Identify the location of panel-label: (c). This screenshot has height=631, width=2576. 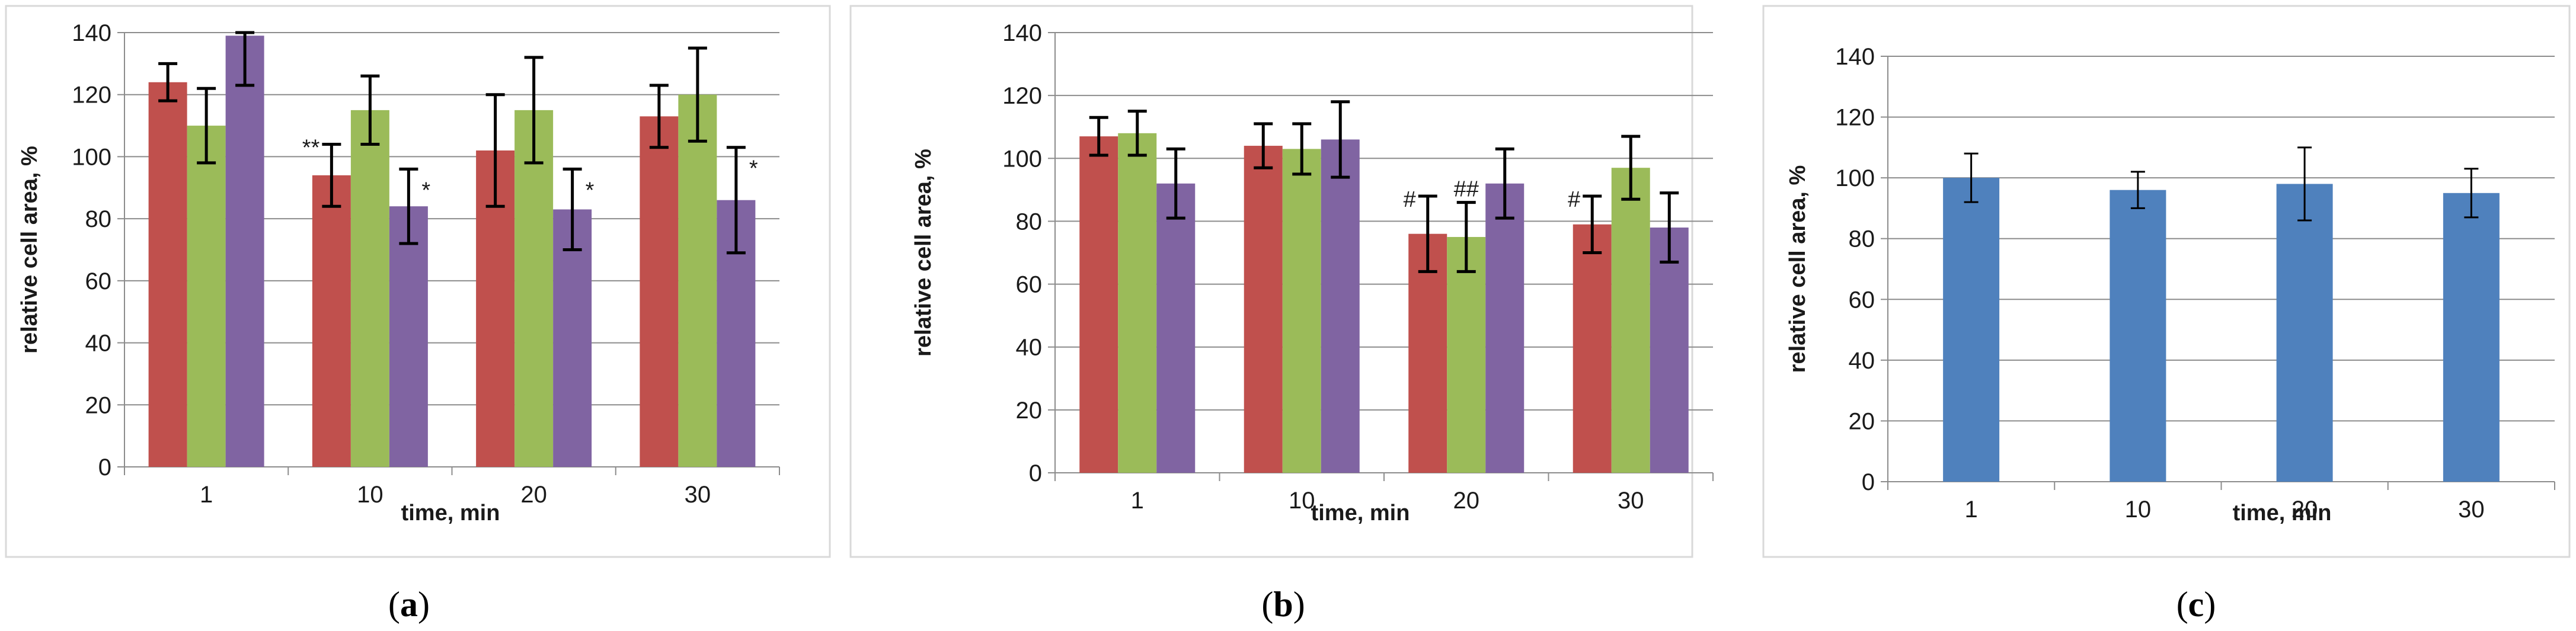
(2196, 604).